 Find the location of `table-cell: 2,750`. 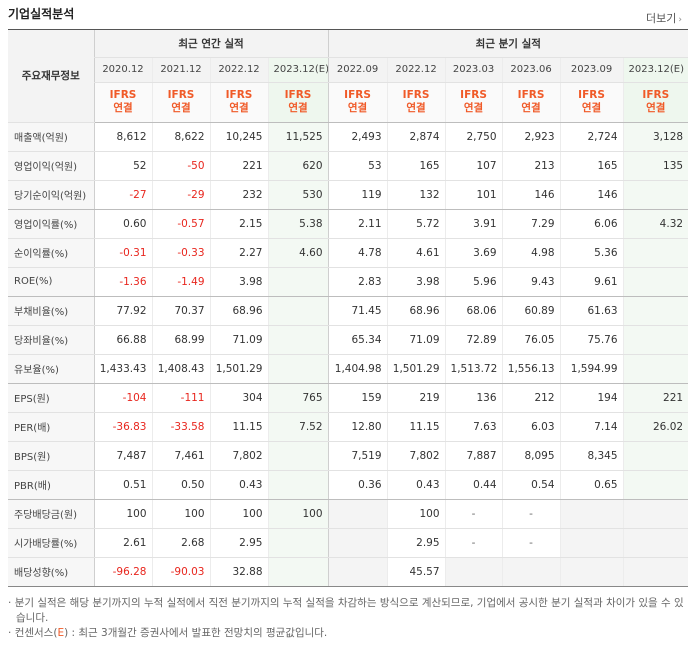

table-cell: 2,750 is located at coordinates (473, 137).